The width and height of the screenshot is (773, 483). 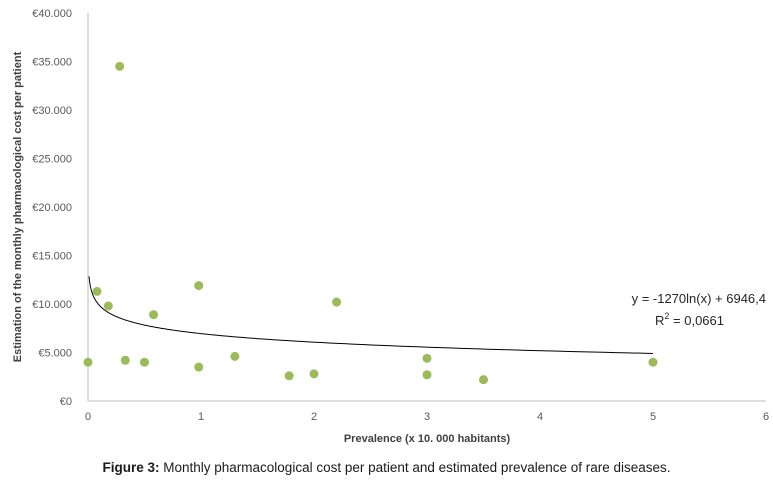 What do you see at coordinates (55, 354) in the screenshot?
I see `y-tick-label: €5.000` at bounding box center [55, 354].